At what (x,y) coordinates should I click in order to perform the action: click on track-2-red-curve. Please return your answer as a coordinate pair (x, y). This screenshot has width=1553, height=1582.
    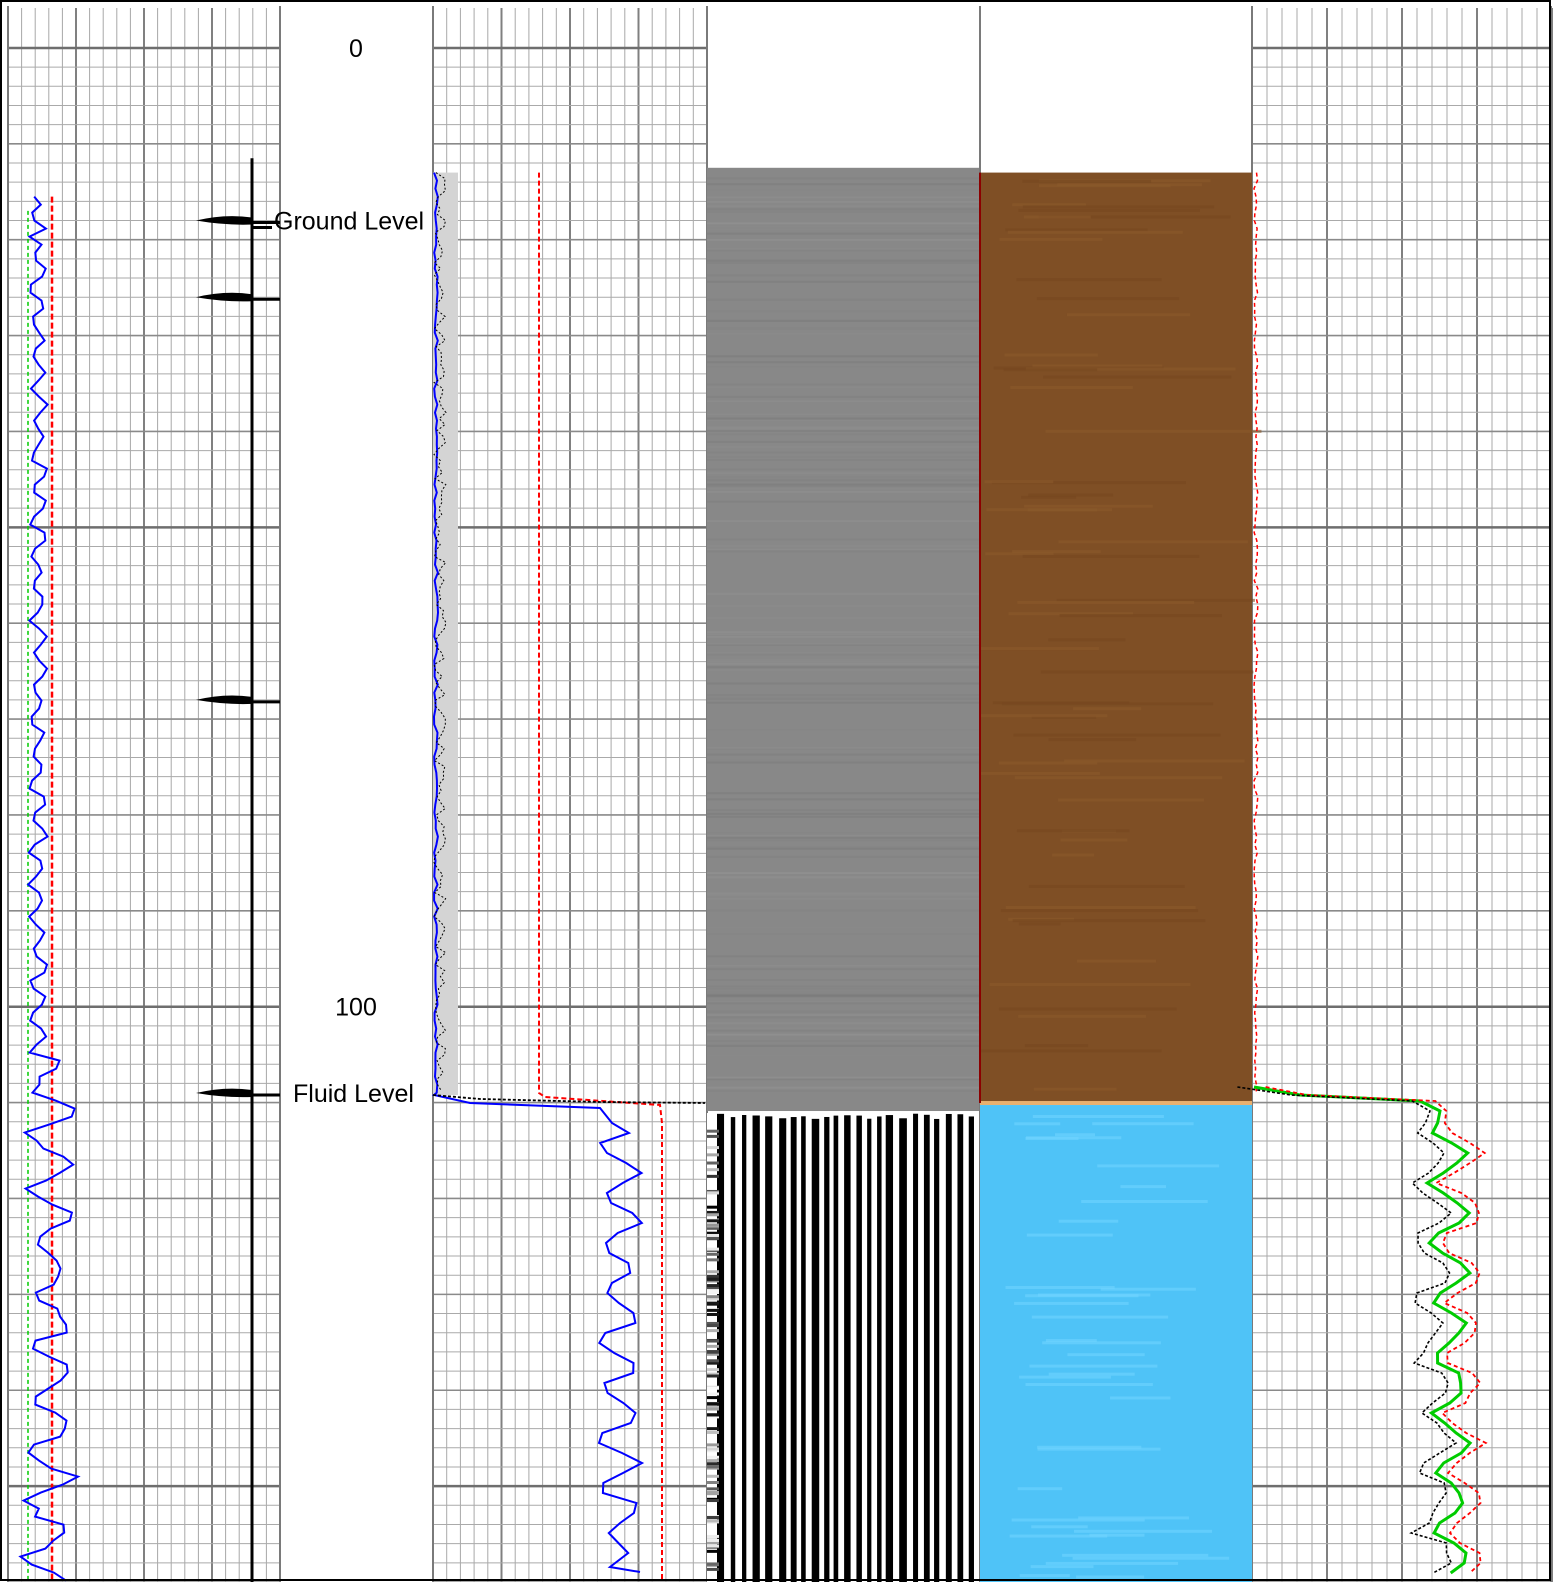
    Looking at the image, I should click on (600, 877).